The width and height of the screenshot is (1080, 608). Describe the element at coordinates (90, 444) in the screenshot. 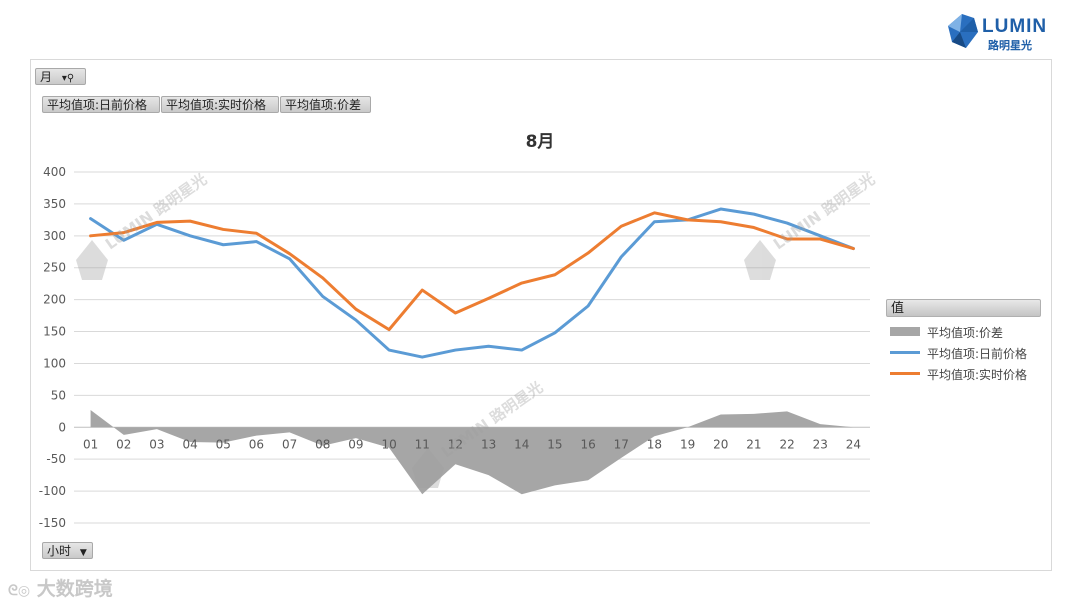

I see `x-tick-label: 01` at that location.